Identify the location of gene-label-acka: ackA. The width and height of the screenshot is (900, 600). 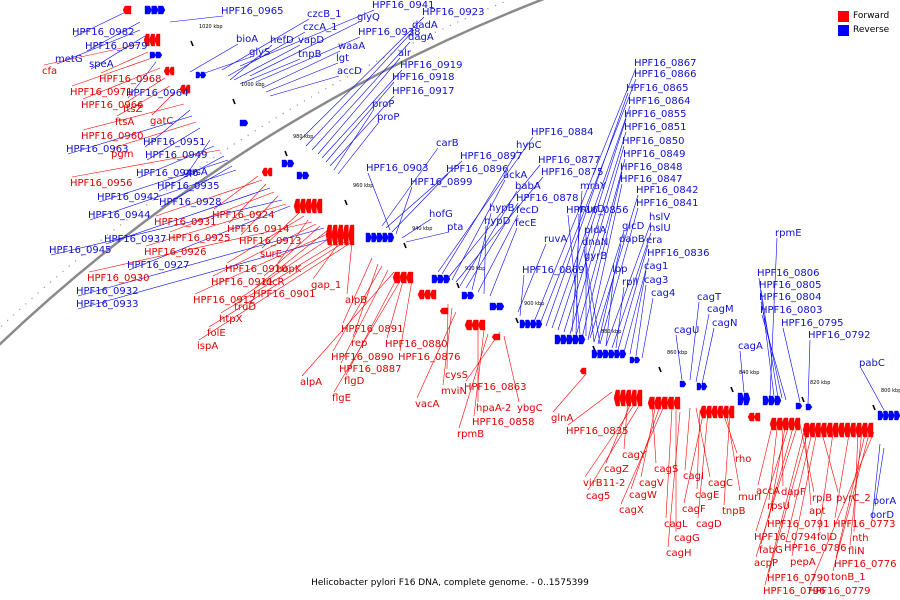
(515, 175).